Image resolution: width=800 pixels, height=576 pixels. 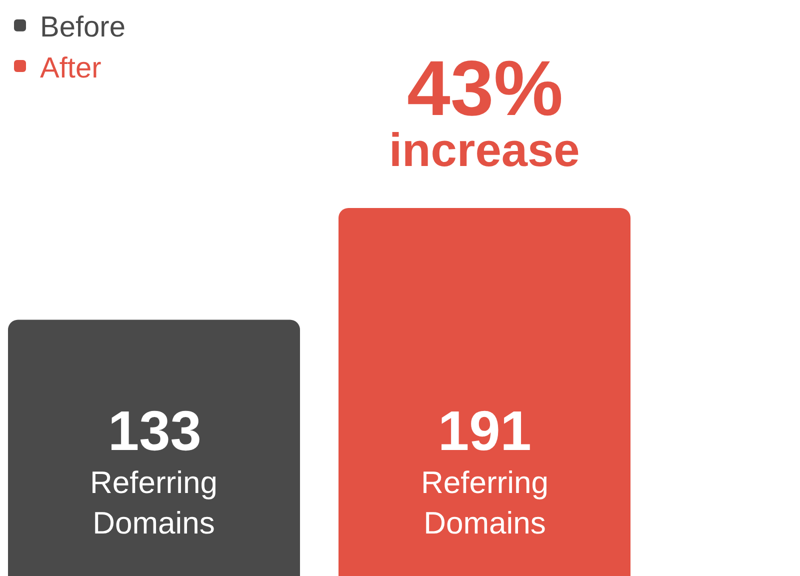 What do you see at coordinates (154, 469) in the screenshot?
I see `data-label: 133 Referring Domains` at bounding box center [154, 469].